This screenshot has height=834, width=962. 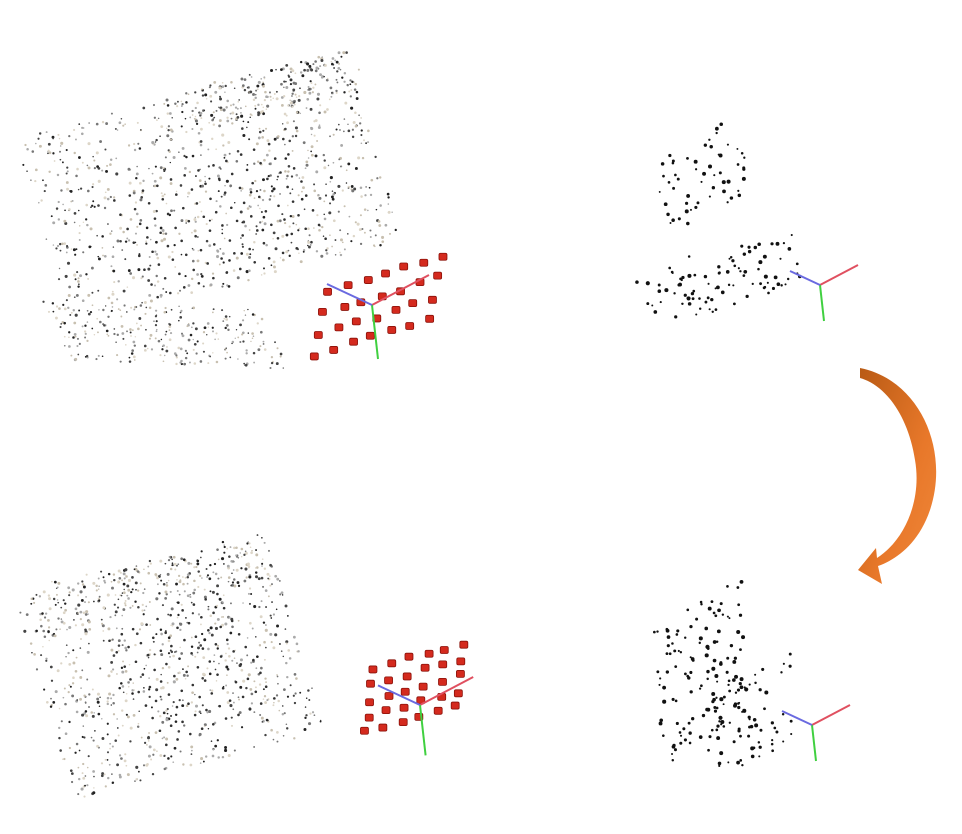 I want to click on cube, so click(x=383, y=727).